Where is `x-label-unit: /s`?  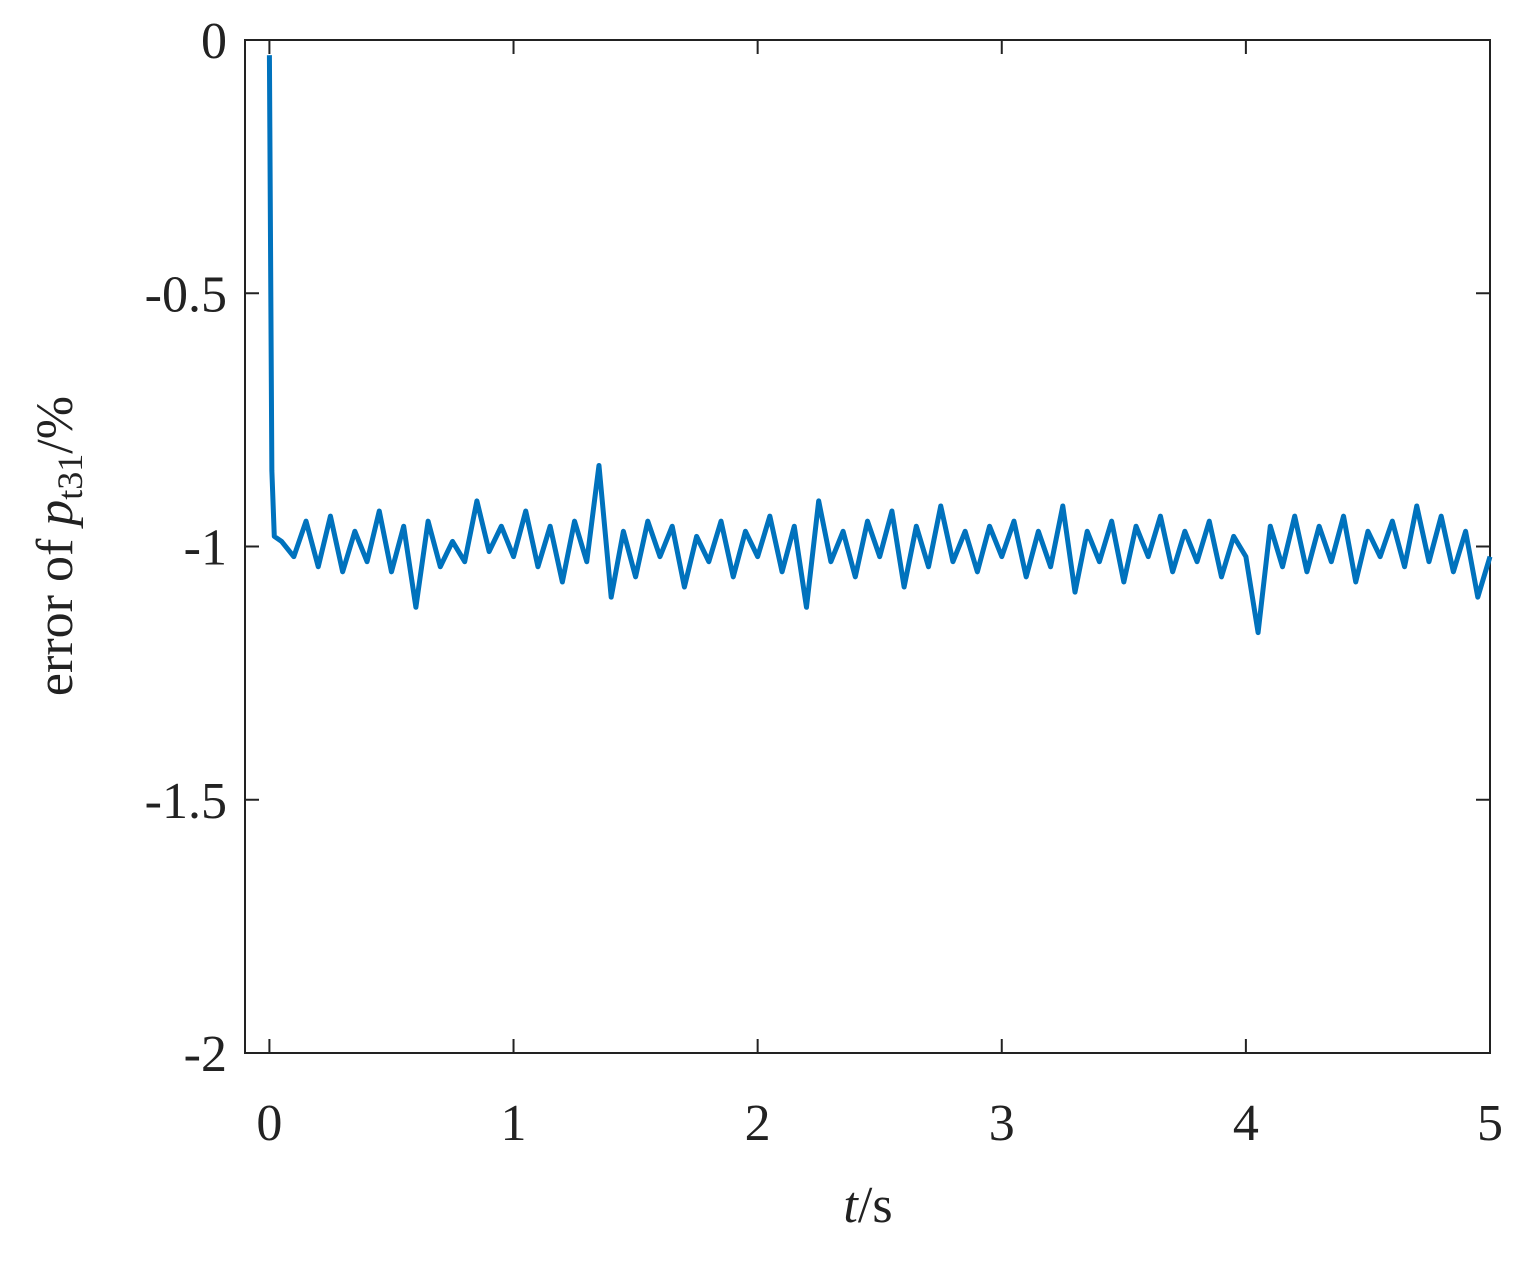
x-label-unit: /s is located at coordinates (875, 1205).